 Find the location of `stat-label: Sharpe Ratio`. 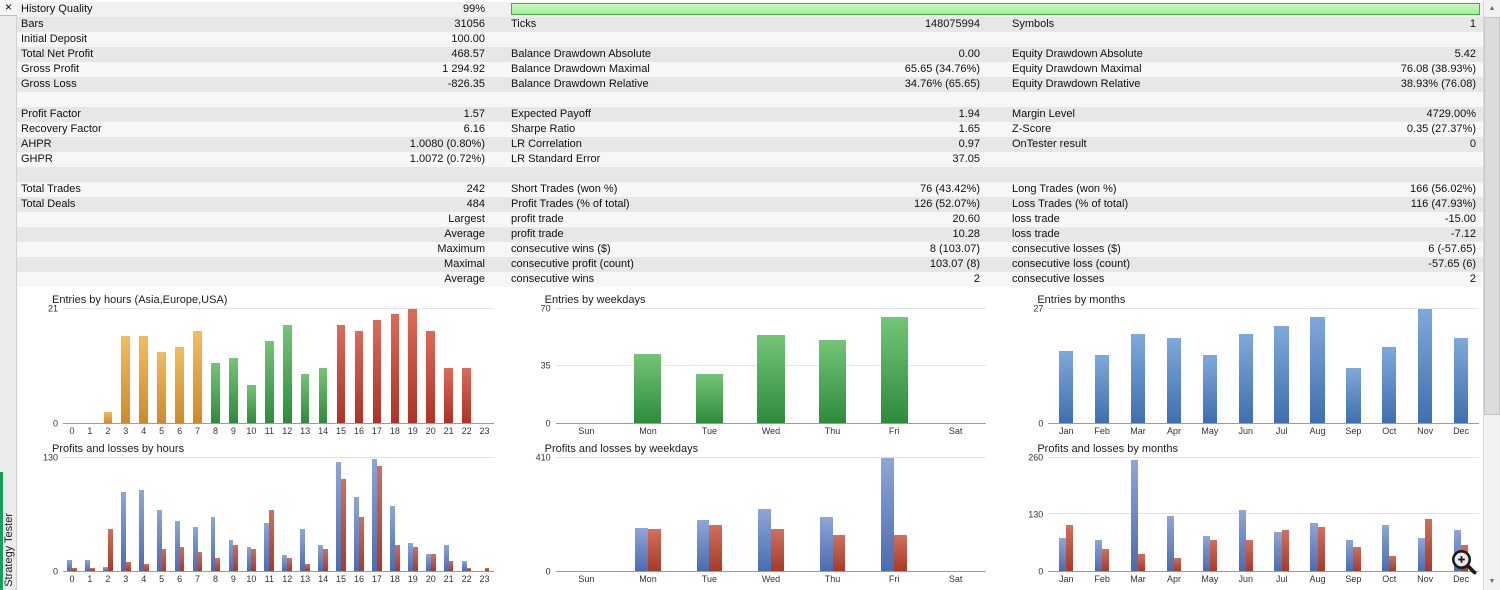

stat-label: Sharpe Ratio is located at coordinates (543, 129).